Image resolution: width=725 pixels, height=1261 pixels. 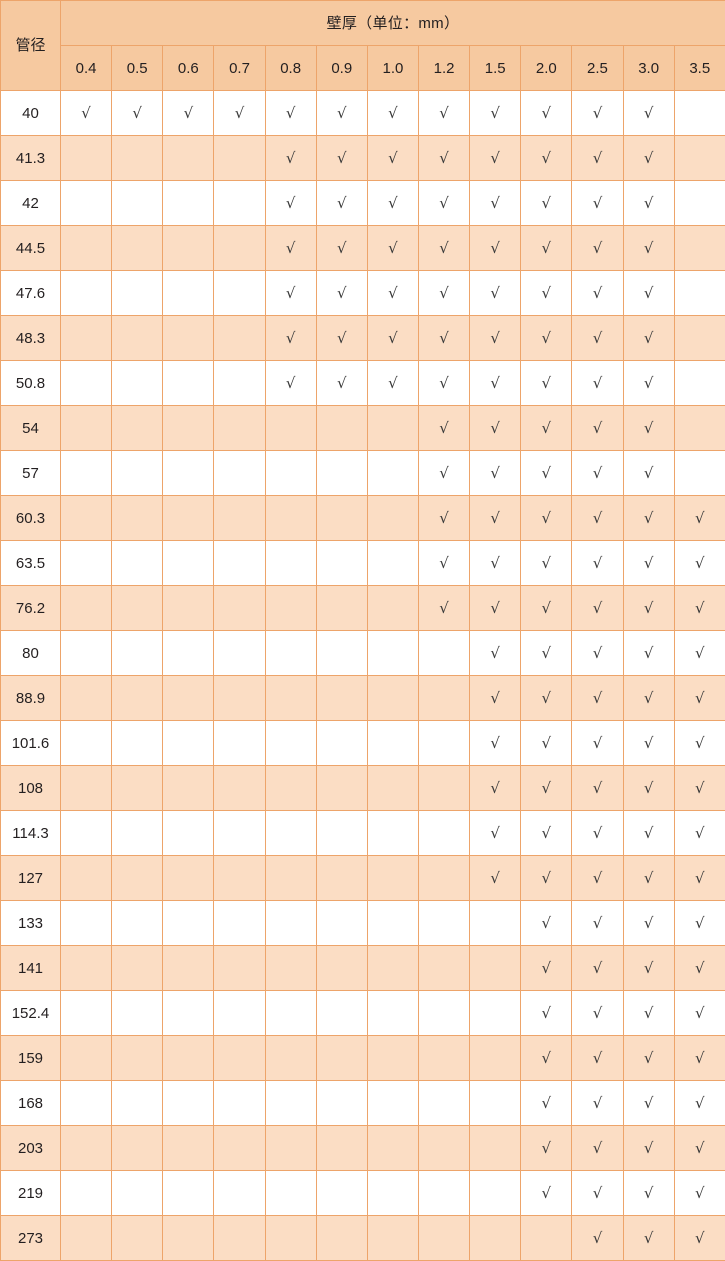 I want to click on table-row: 60.3√√√√√√, so click(x=363, y=518).